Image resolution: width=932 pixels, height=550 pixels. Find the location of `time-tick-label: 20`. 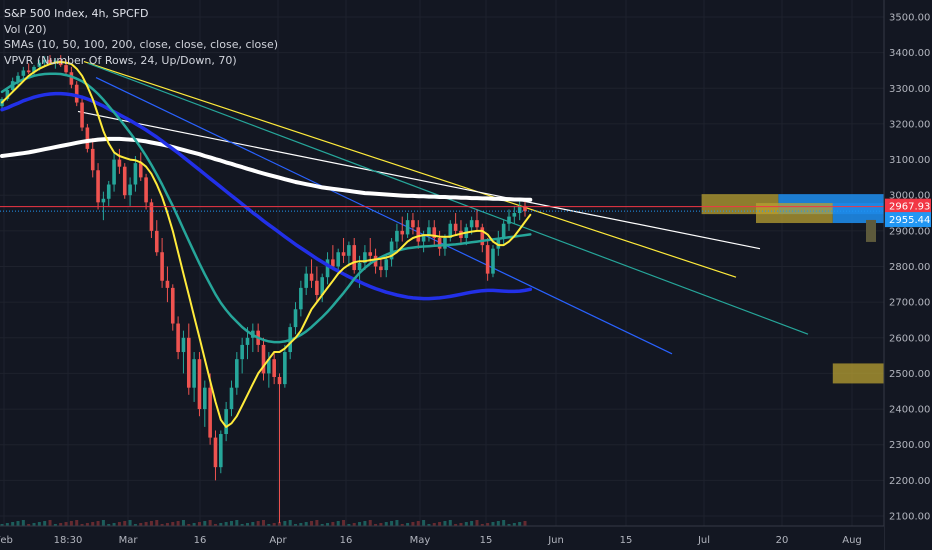

time-tick-label: 20 is located at coordinates (782, 540).